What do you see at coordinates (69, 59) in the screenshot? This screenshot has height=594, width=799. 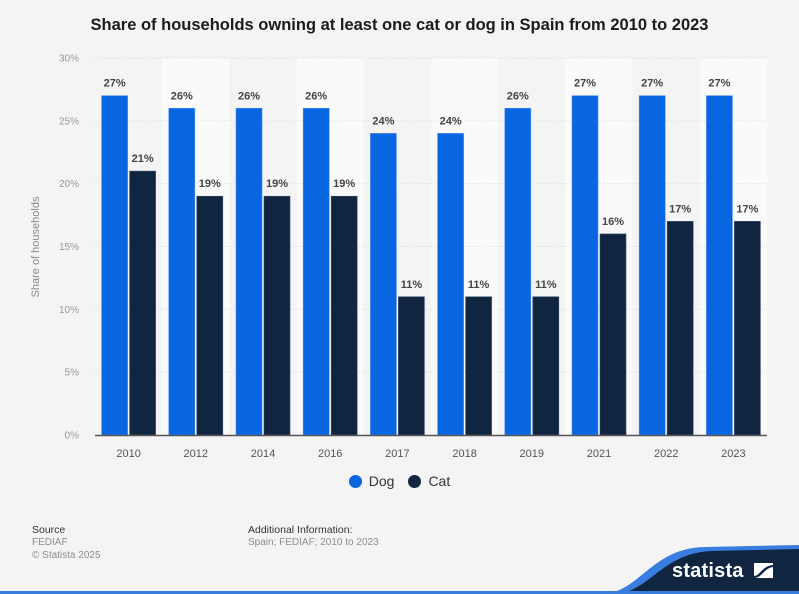 I see `y-tick-label: 30%` at bounding box center [69, 59].